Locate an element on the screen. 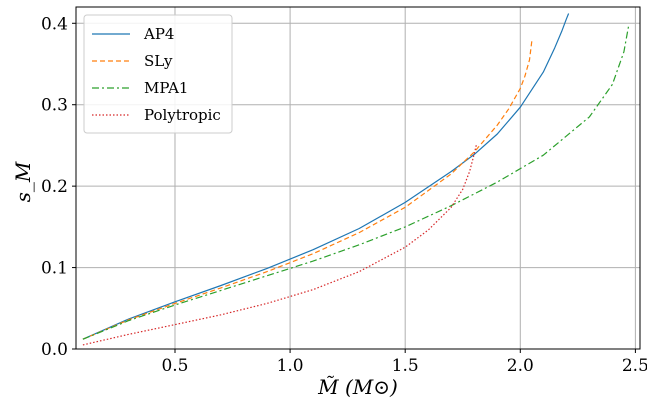  x-ticks: 0.5 1.0 1.5 2.0 2.5 is located at coordinates (404, 362).